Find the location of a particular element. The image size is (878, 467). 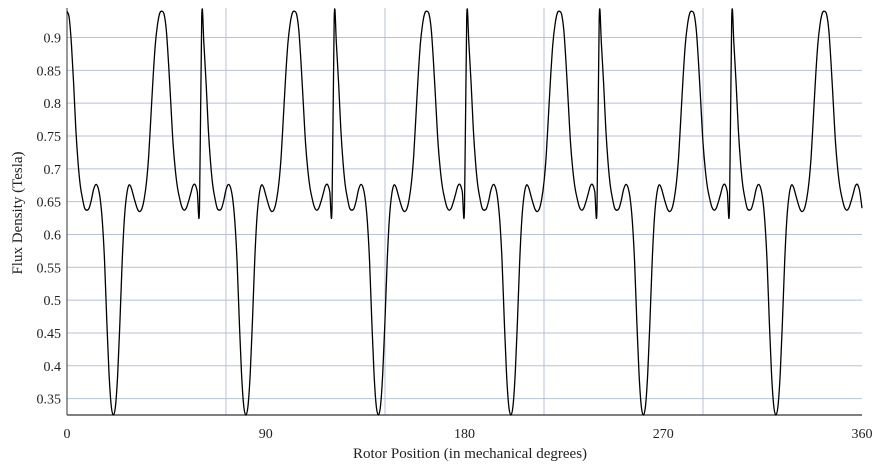

y-tick-label: 0.4 is located at coordinates (53, 367).